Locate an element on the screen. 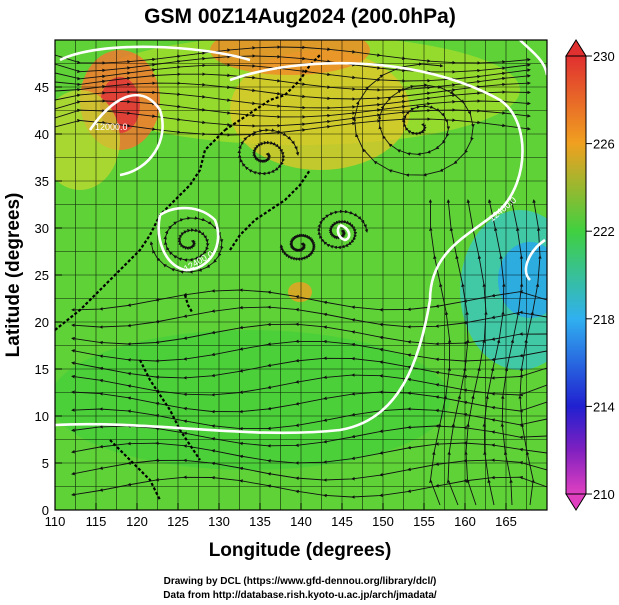 The height and width of the screenshot is (605, 619). y-tick-label: 15 is located at coordinates (42, 369).